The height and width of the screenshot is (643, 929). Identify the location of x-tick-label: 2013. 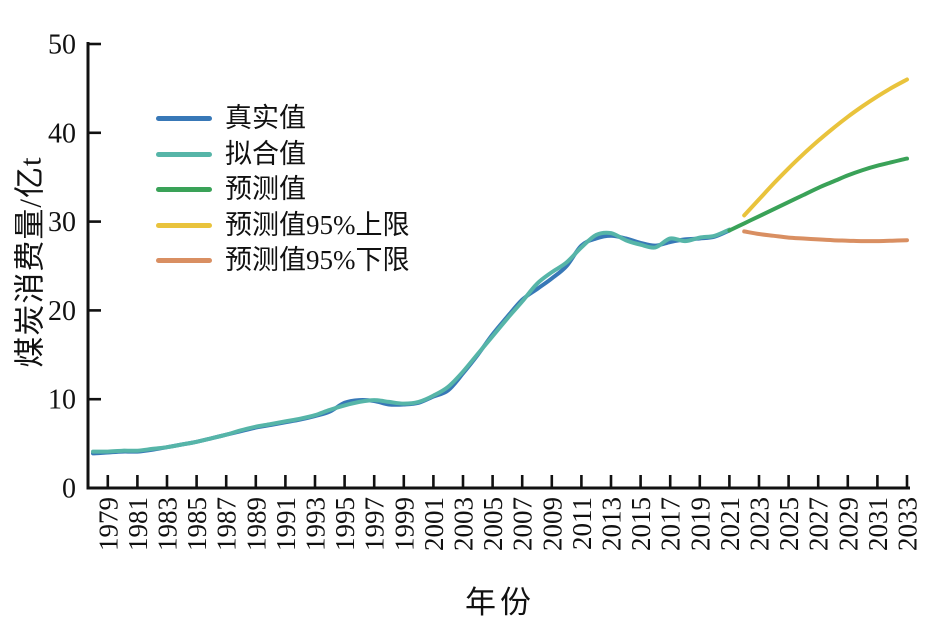
(612, 524).